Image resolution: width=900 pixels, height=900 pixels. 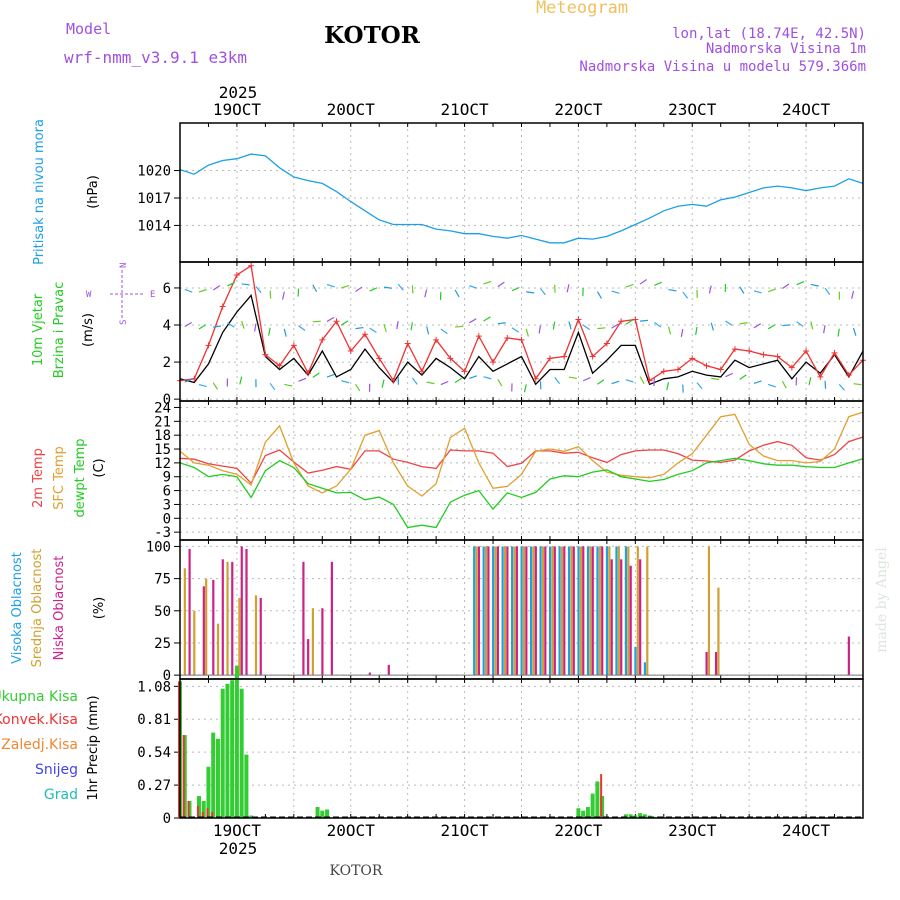 I want to click on y-tick-label: 6, so click(x=167, y=289).